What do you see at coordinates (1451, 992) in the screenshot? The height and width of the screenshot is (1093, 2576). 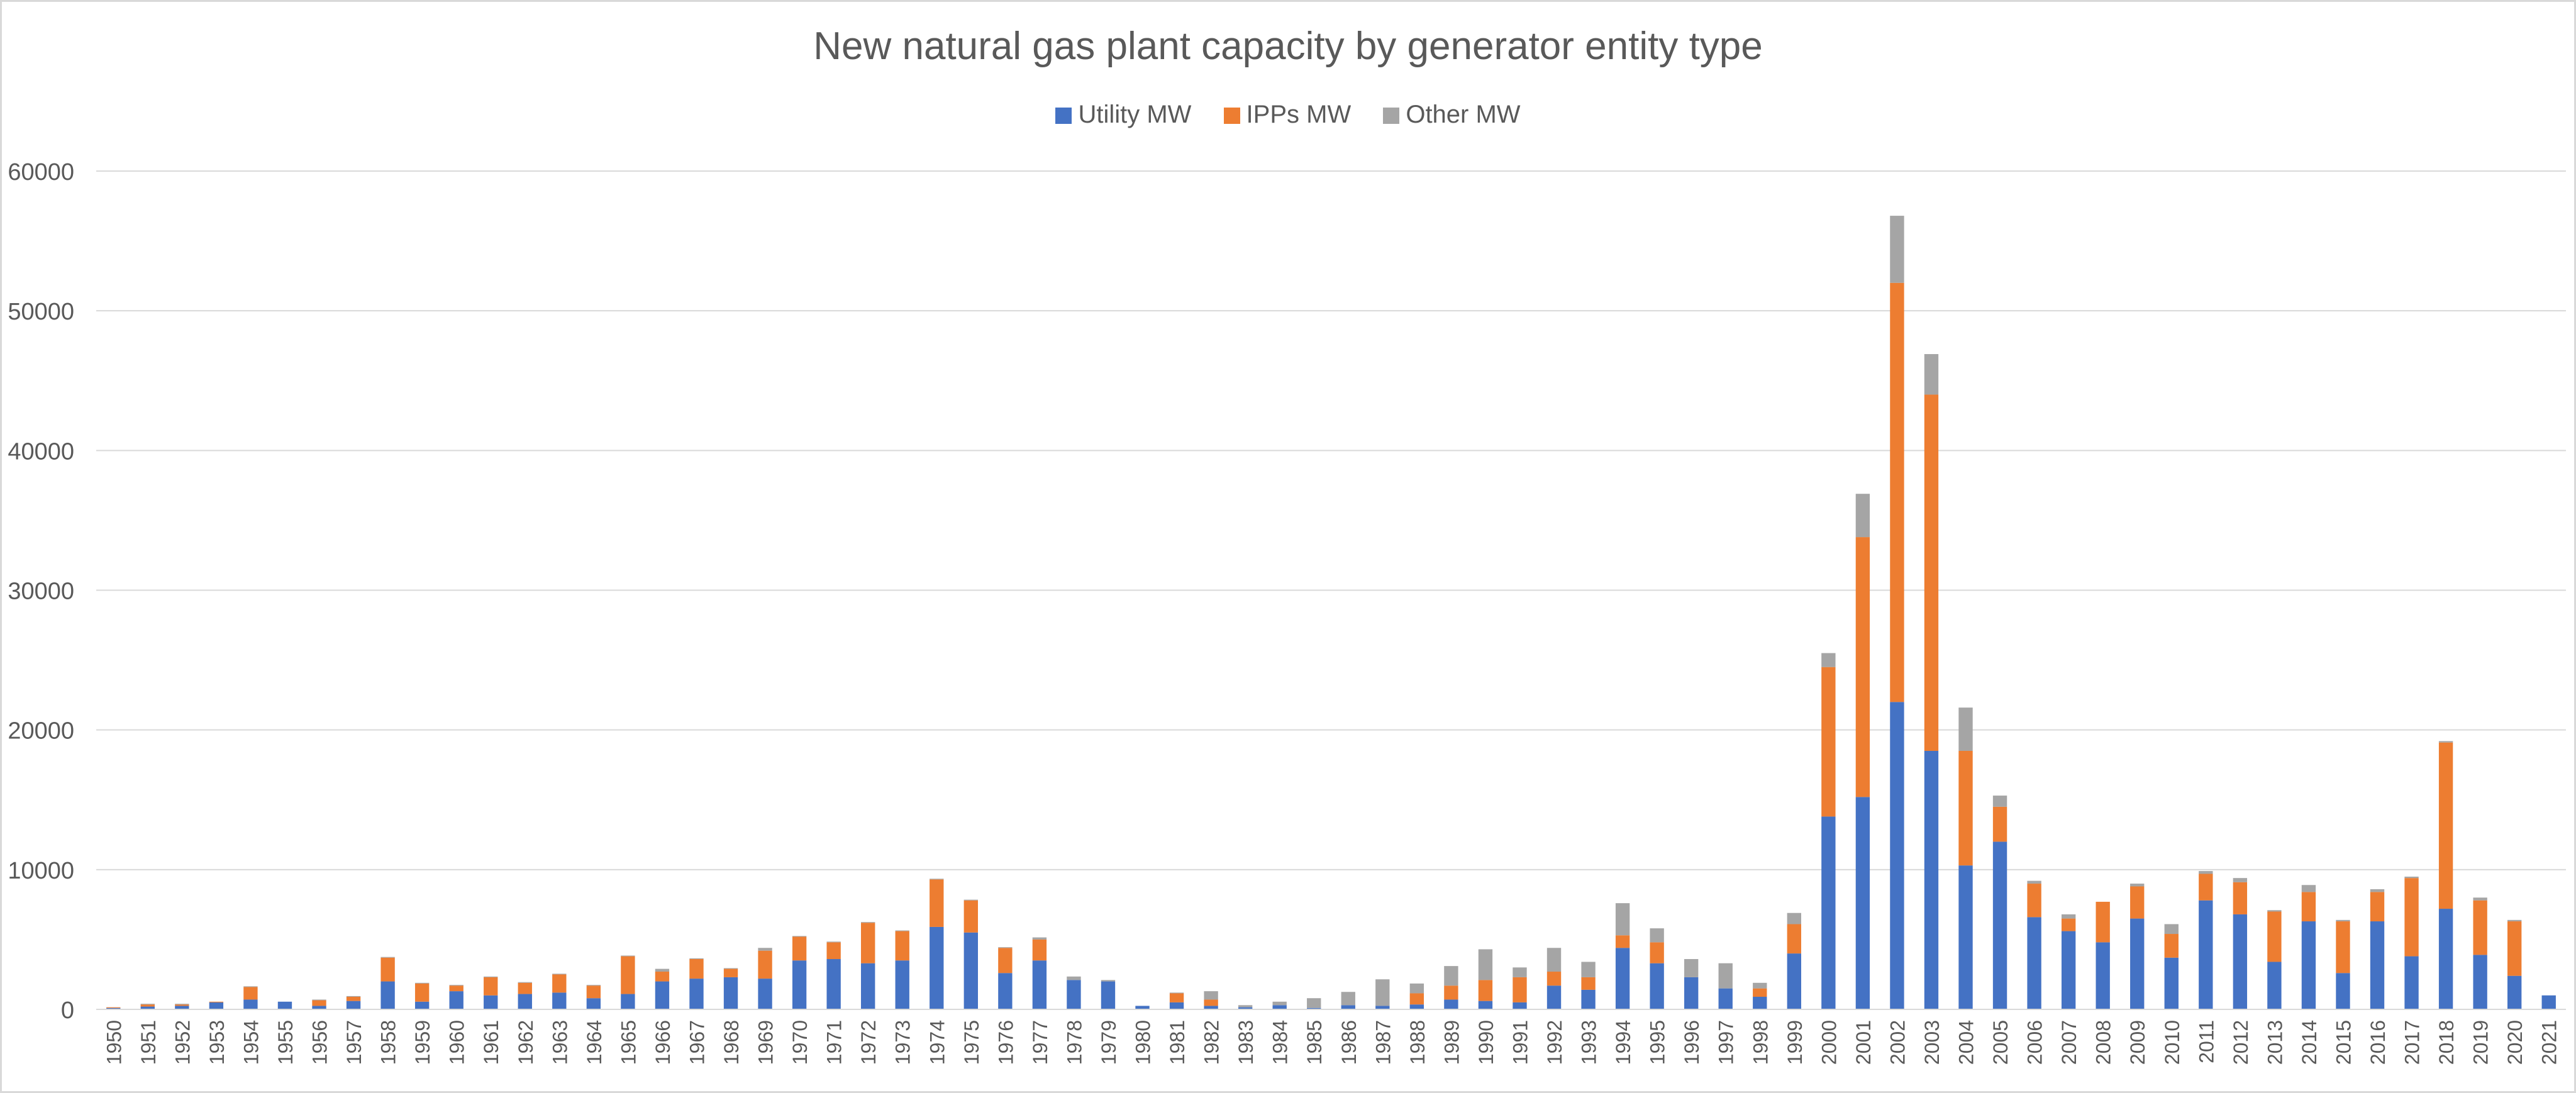 I see `bar-ipps-1989` at bounding box center [1451, 992].